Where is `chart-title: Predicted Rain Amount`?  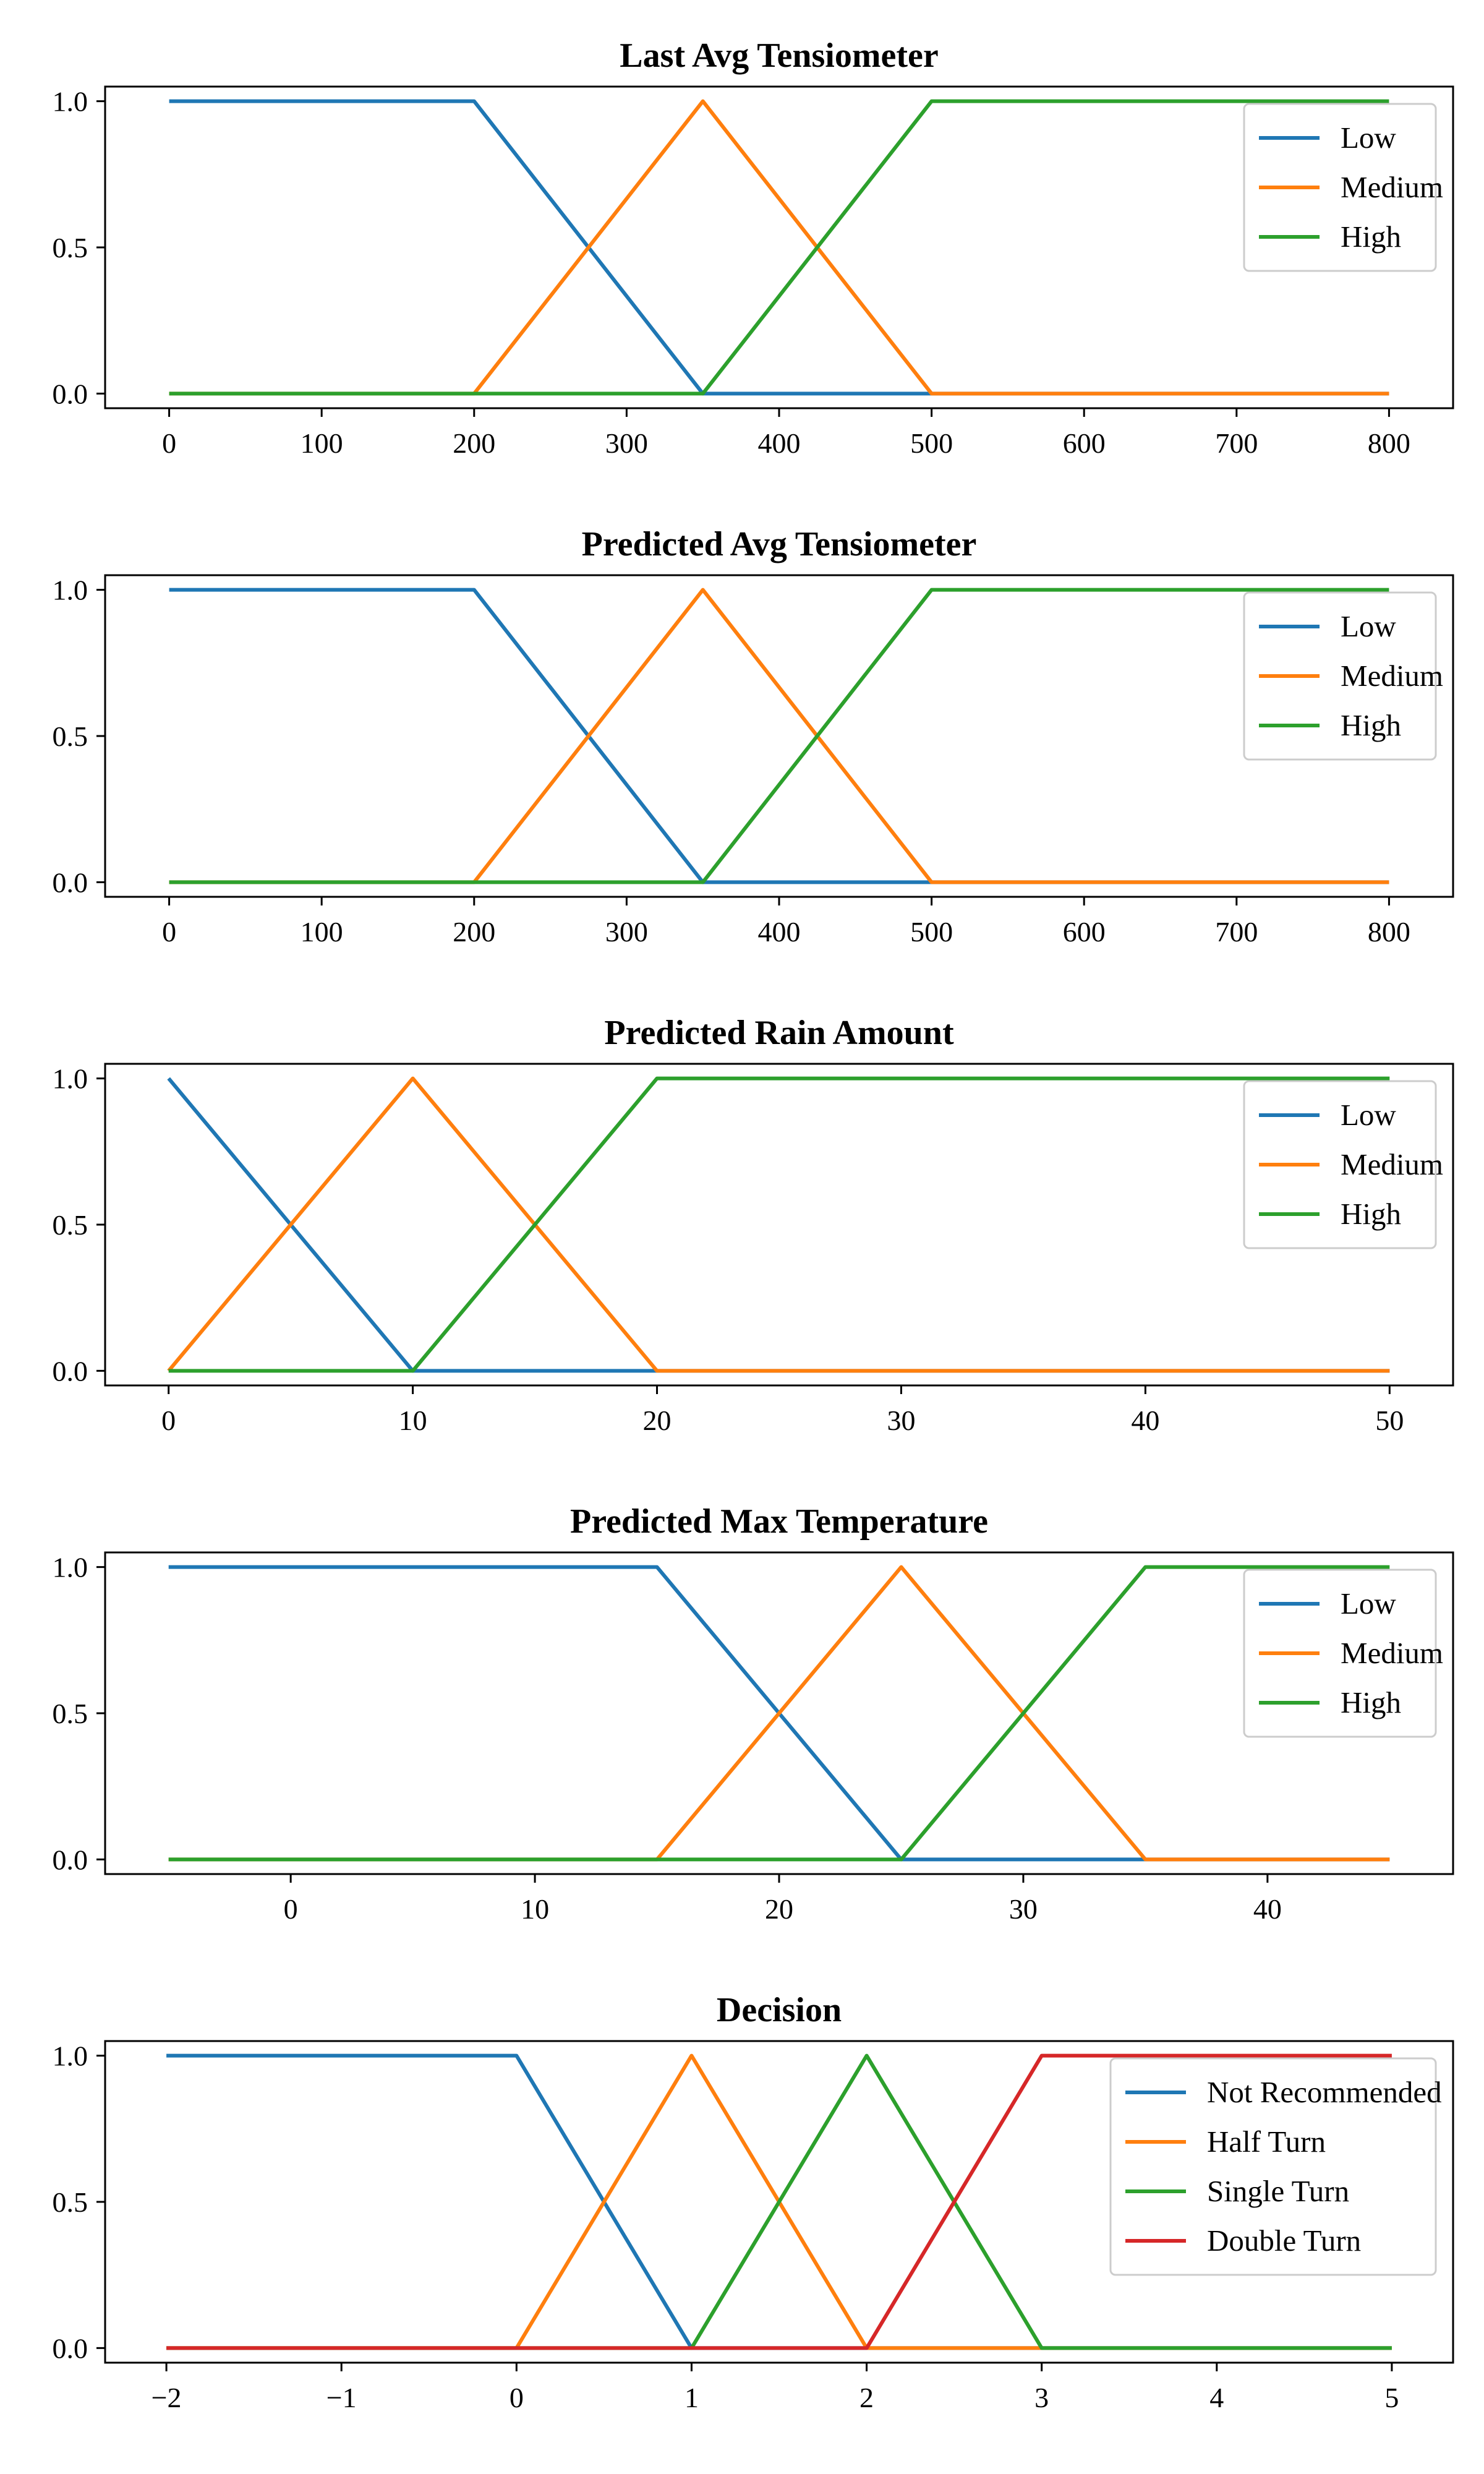 chart-title: Predicted Rain Amount is located at coordinates (779, 1033).